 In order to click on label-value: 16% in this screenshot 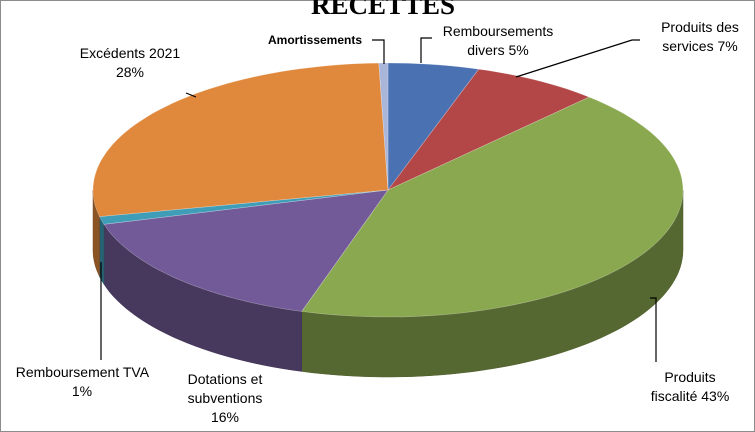, I will do `click(225, 417)`.